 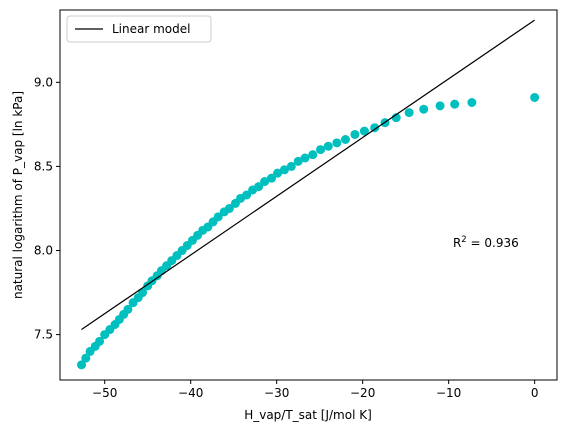 What do you see at coordinates (151, 29) in the screenshot?
I see `legend-label-linear-model: Linear model` at bounding box center [151, 29].